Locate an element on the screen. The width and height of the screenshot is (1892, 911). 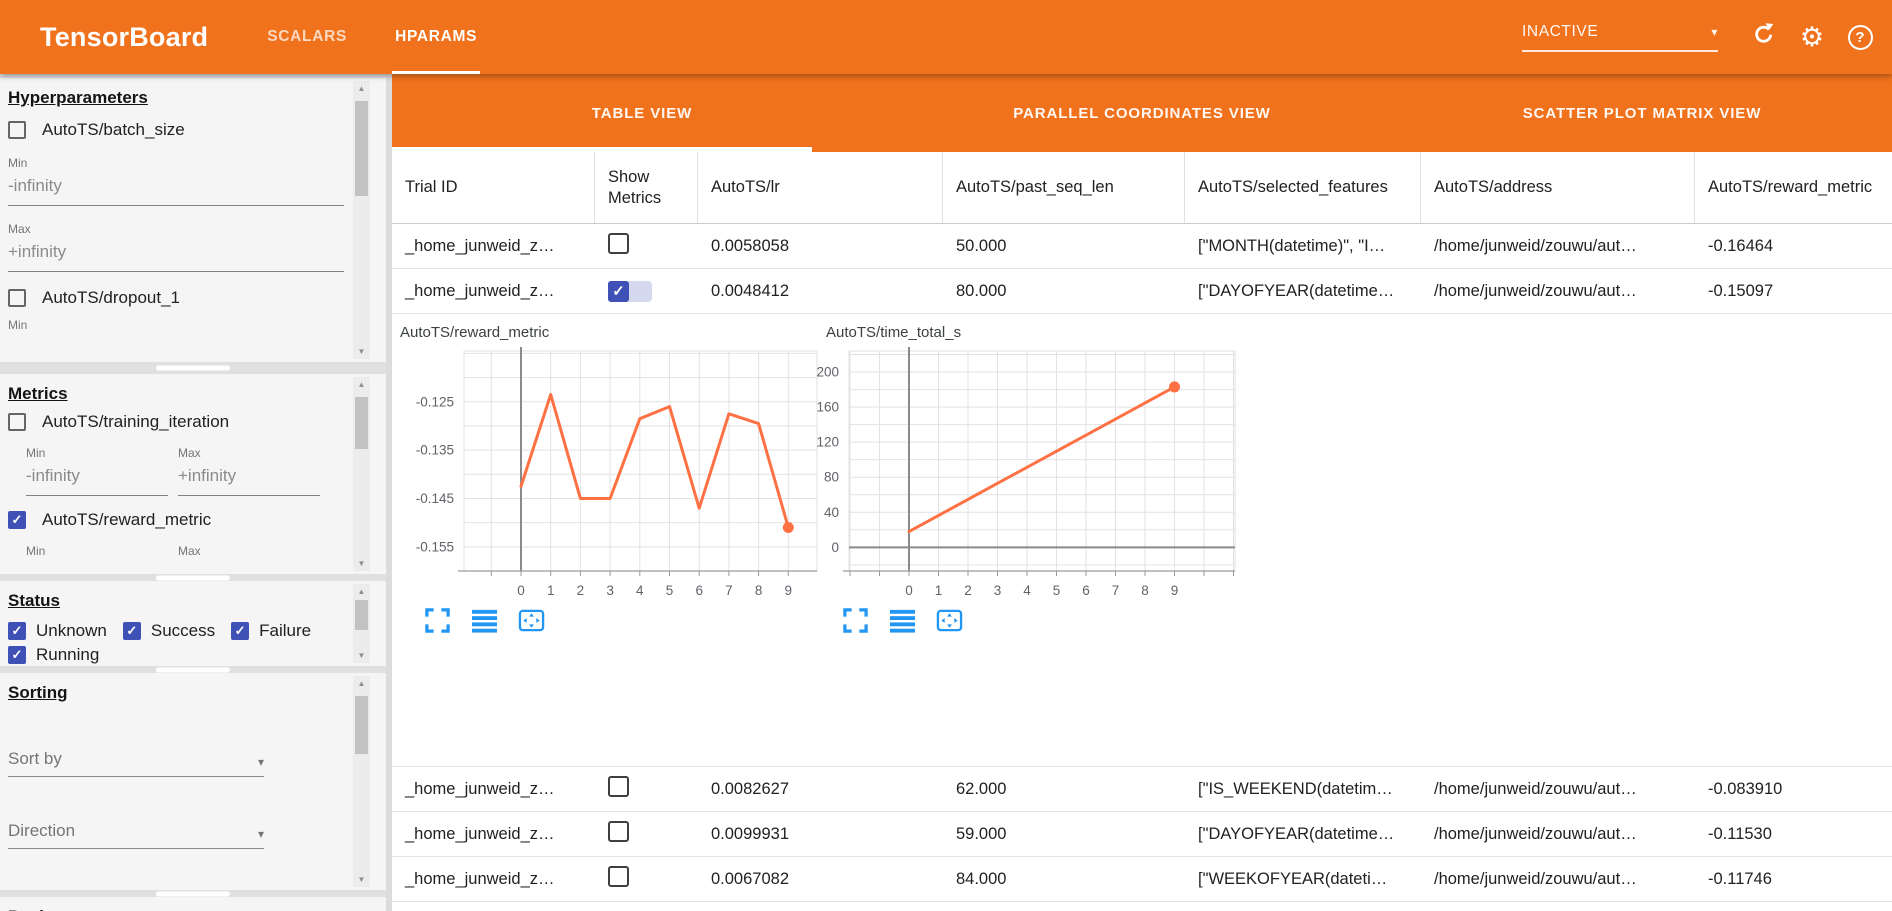
column-header: AutoTS/past_seq_len is located at coordinates (1064, 187).